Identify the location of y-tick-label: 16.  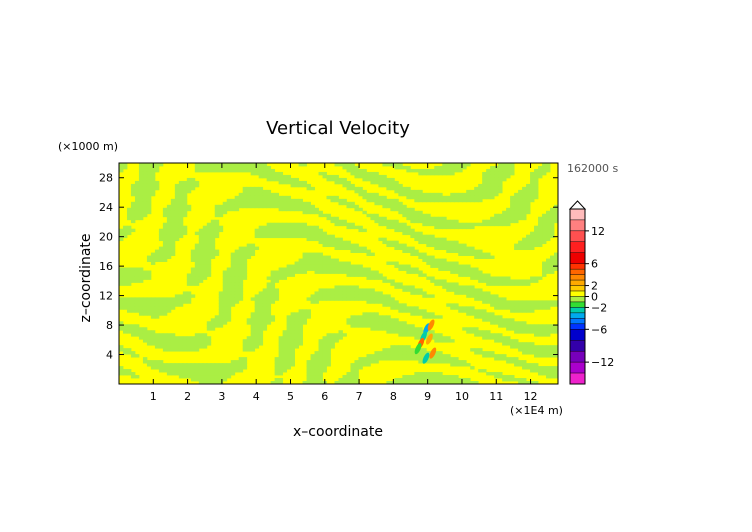
(106, 266).